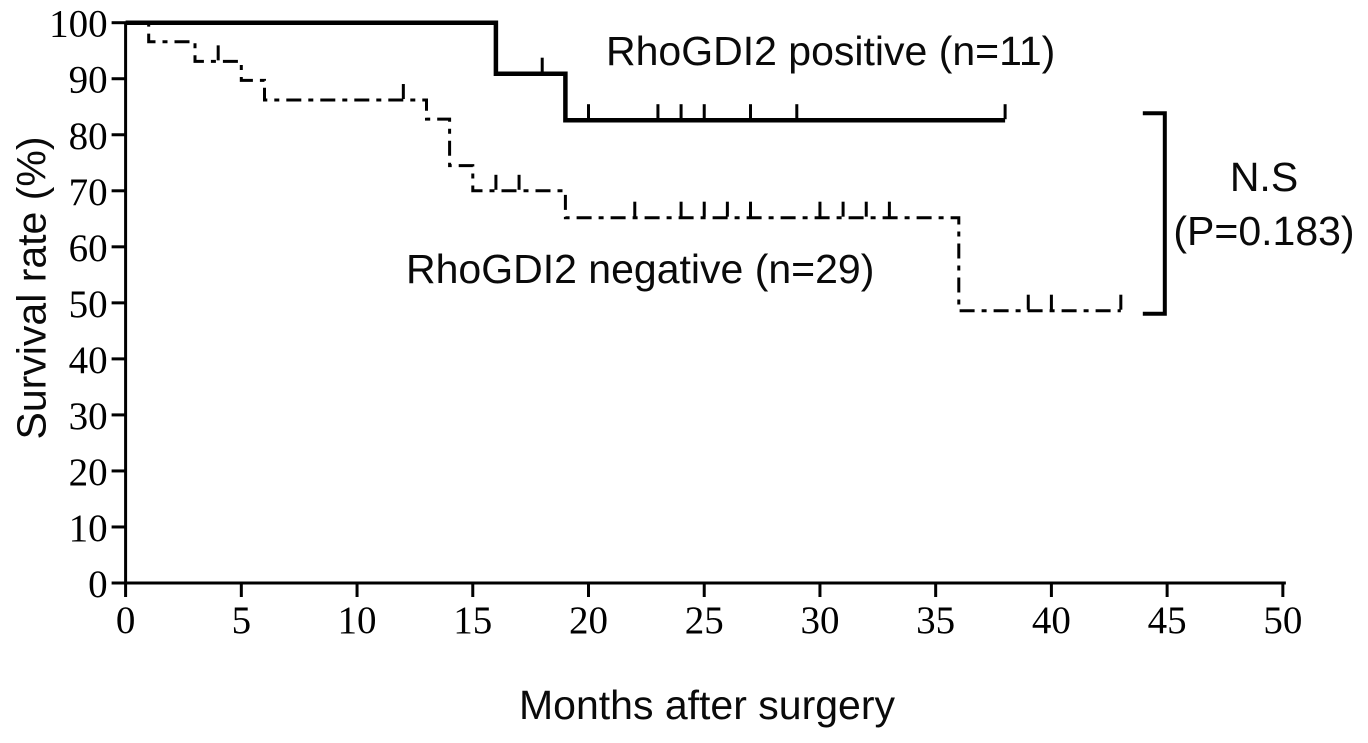 This screenshot has height=743, width=1368. What do you see at coordinates (1264, 231) in the screenshot?
I see `p-value-label: (P=0.183)` at bounding box center [1264, 231].